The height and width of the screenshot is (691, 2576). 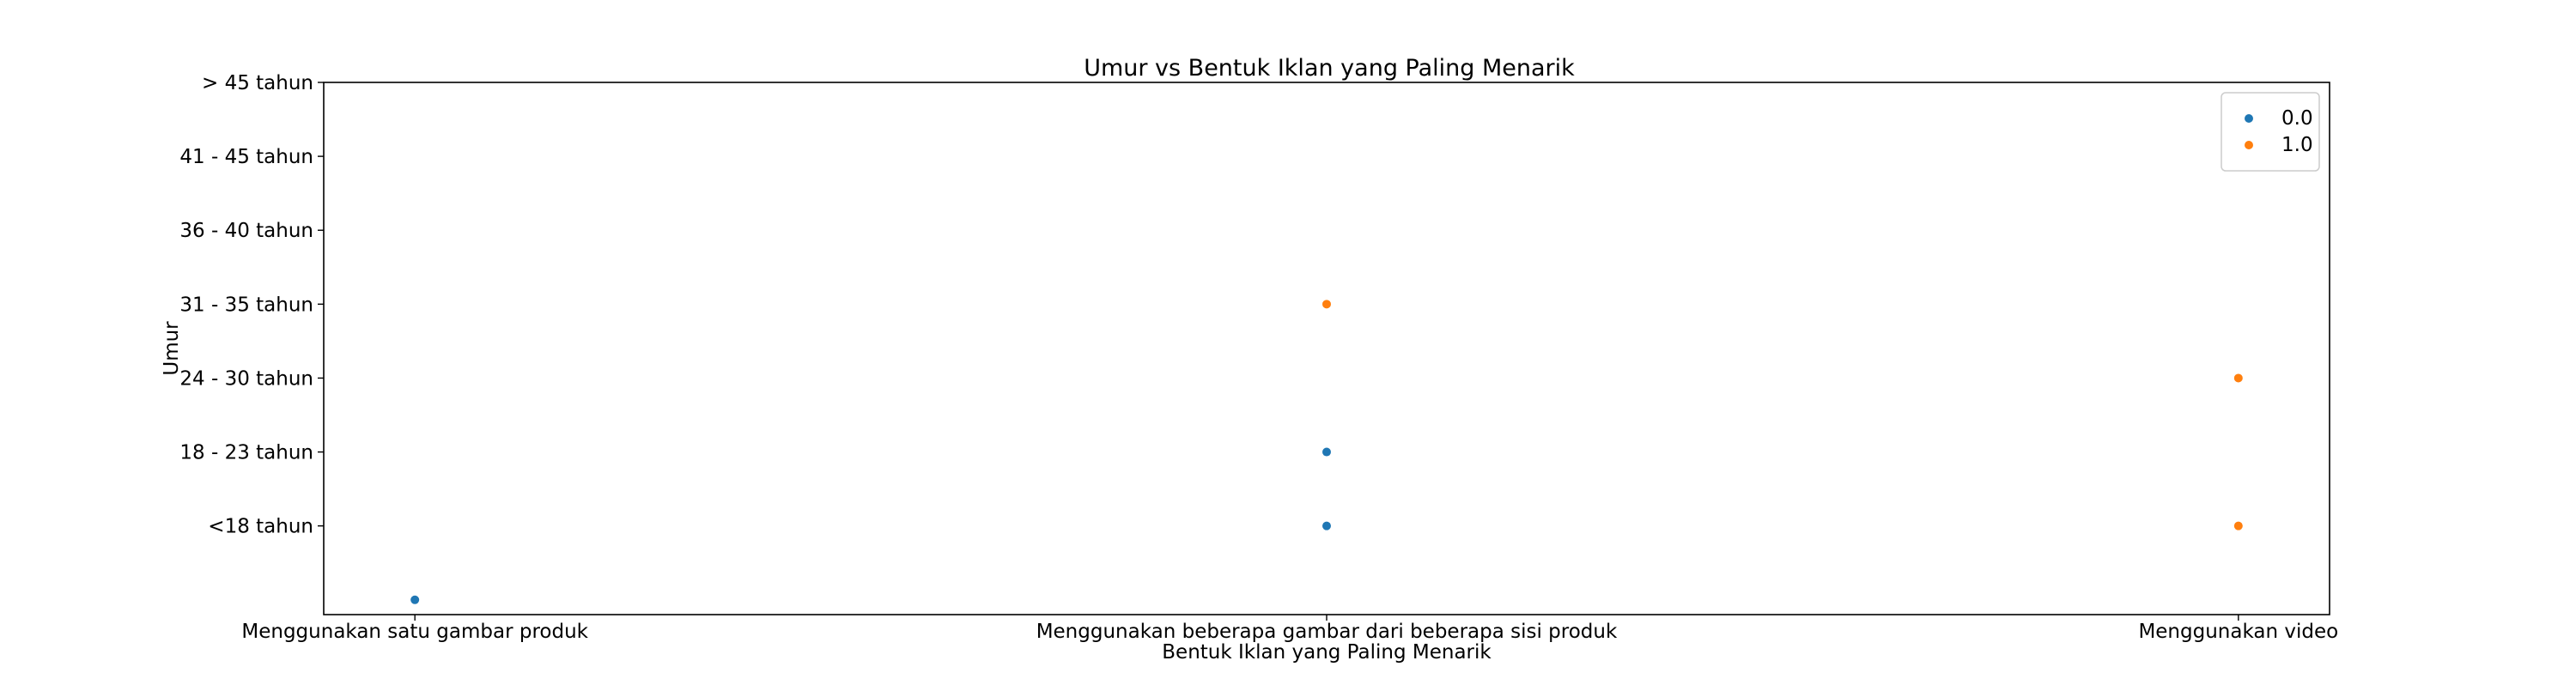 I want to click on y-tick-label: <18 tahun, so click(x=260, y=527).